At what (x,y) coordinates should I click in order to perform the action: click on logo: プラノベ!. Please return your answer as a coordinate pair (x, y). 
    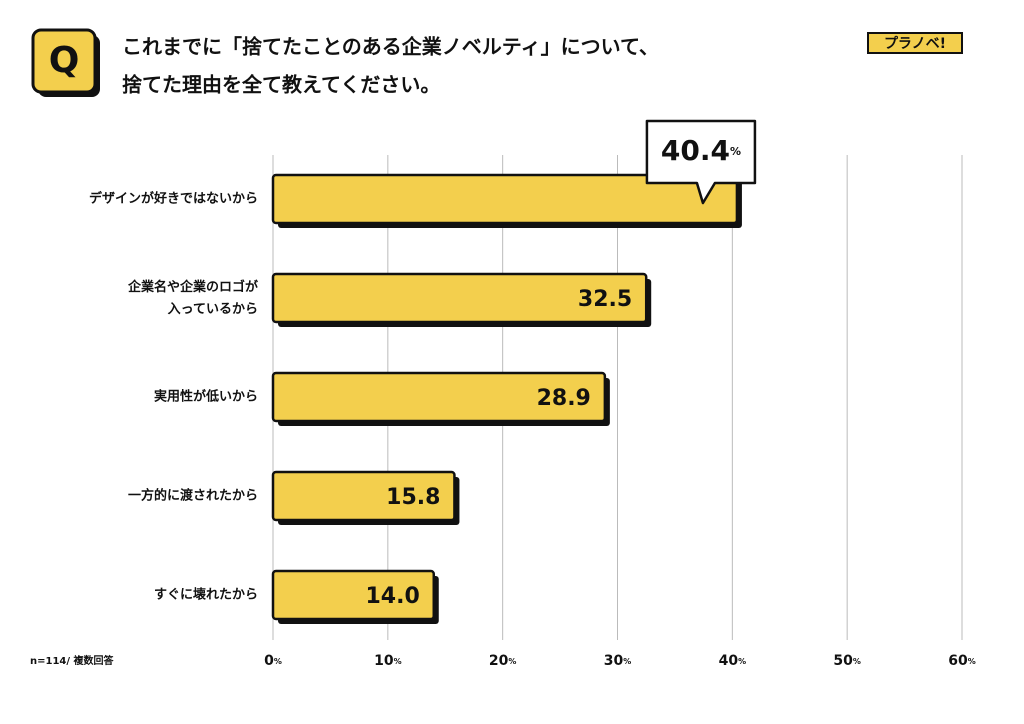
    Looking at the image, I should click on (915, 44).